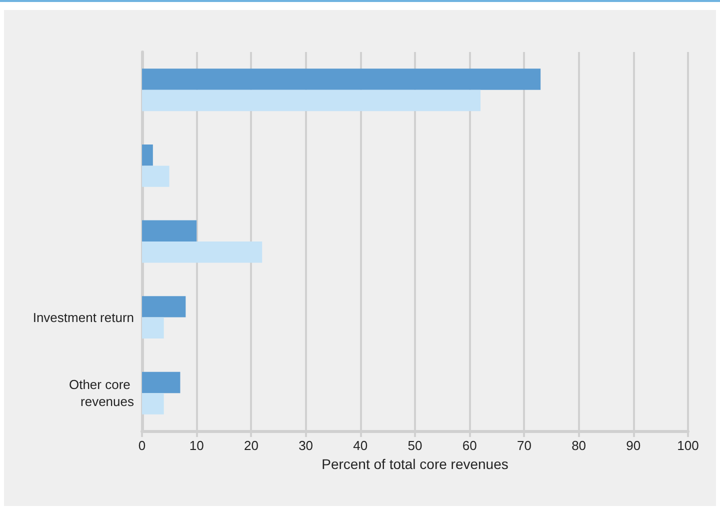 Image resolution: width=720 pixels, height=510 pixels. What do you see at coordinates (101, 393) in the screenshot?
I see `y-tick-label: Other core revenues` at bounding box center [101, 393].